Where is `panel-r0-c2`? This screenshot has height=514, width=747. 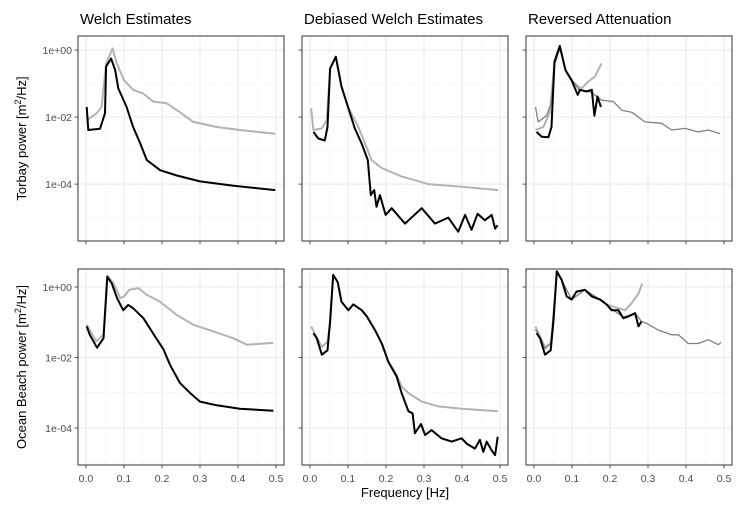 panel-r0-c2 is located at coordinates (627, 140).